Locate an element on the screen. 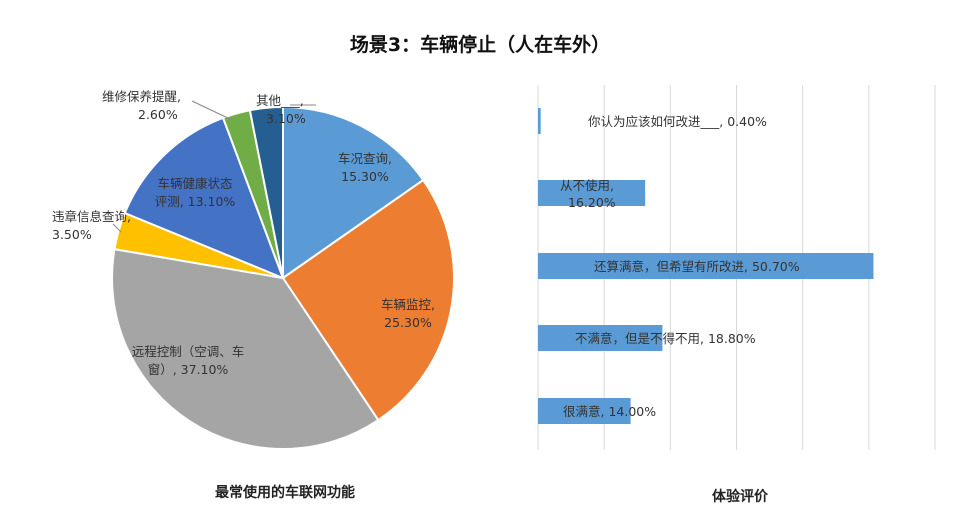 This screenshot has width=960, height=527. bar-data-label: 很满意, 14.00% is located at coordinates (609, 411).